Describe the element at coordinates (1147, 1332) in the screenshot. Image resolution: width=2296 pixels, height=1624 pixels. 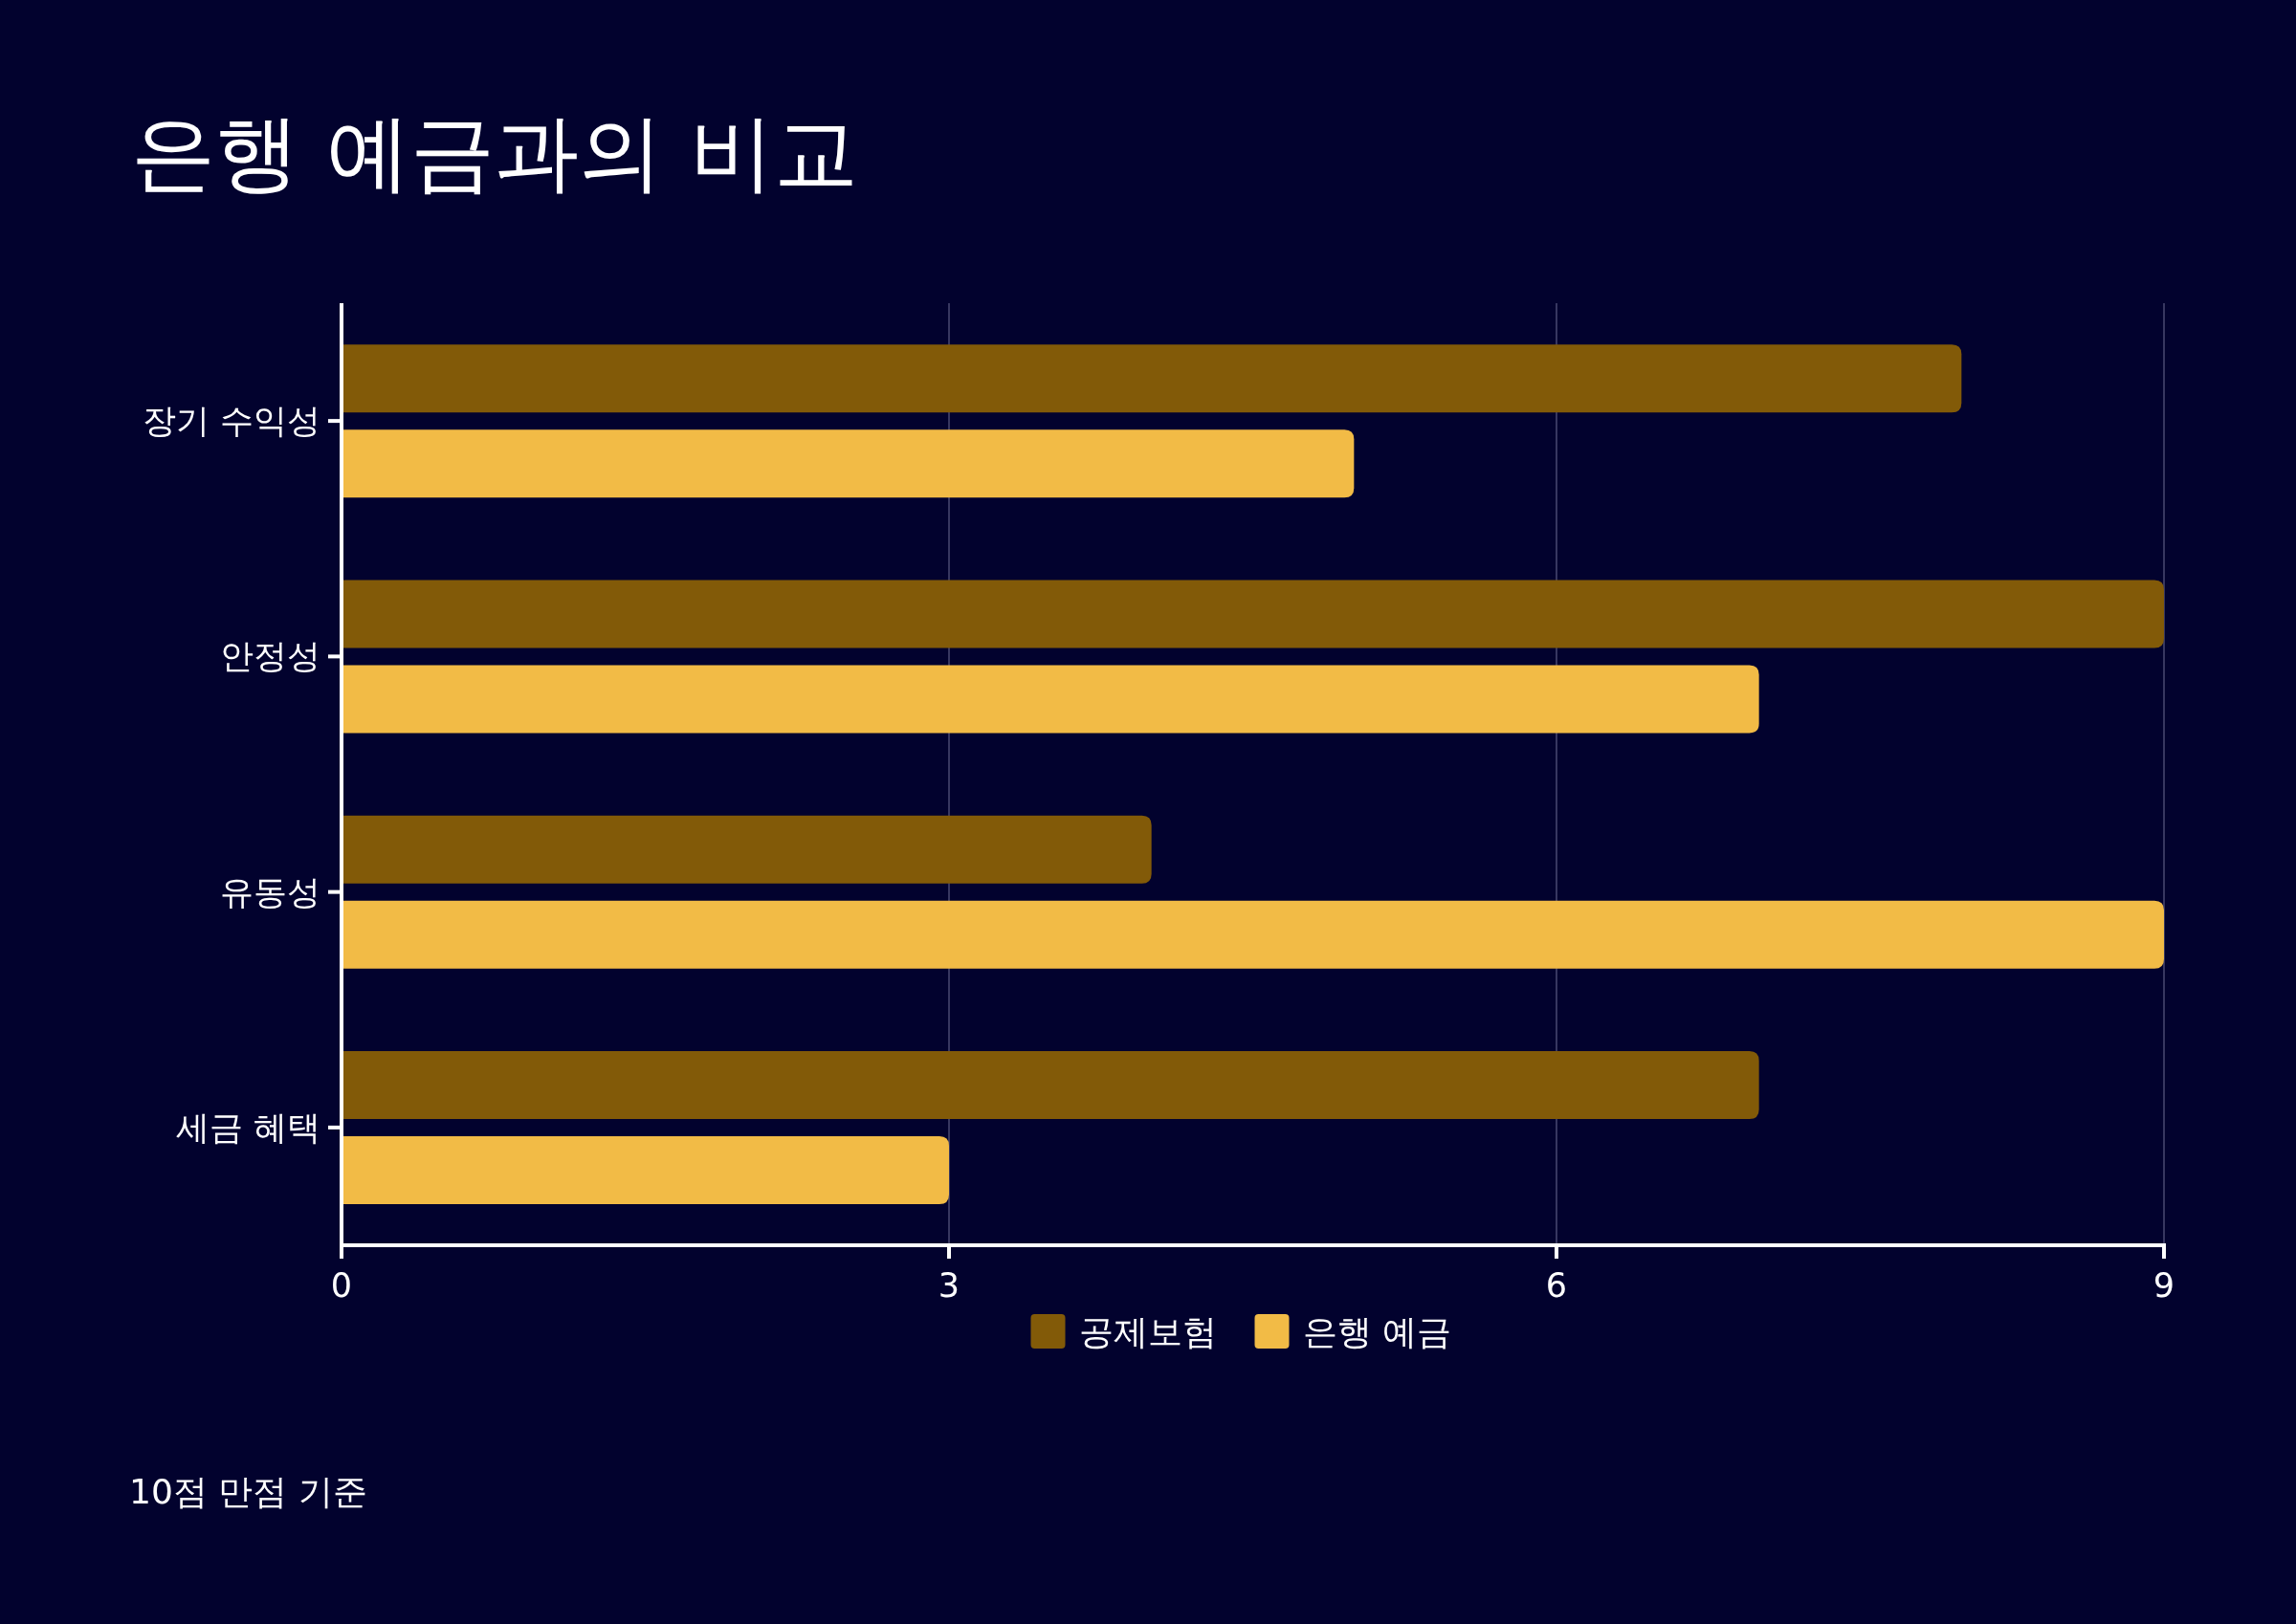
I see `legend-label: 공제보험` at that location.